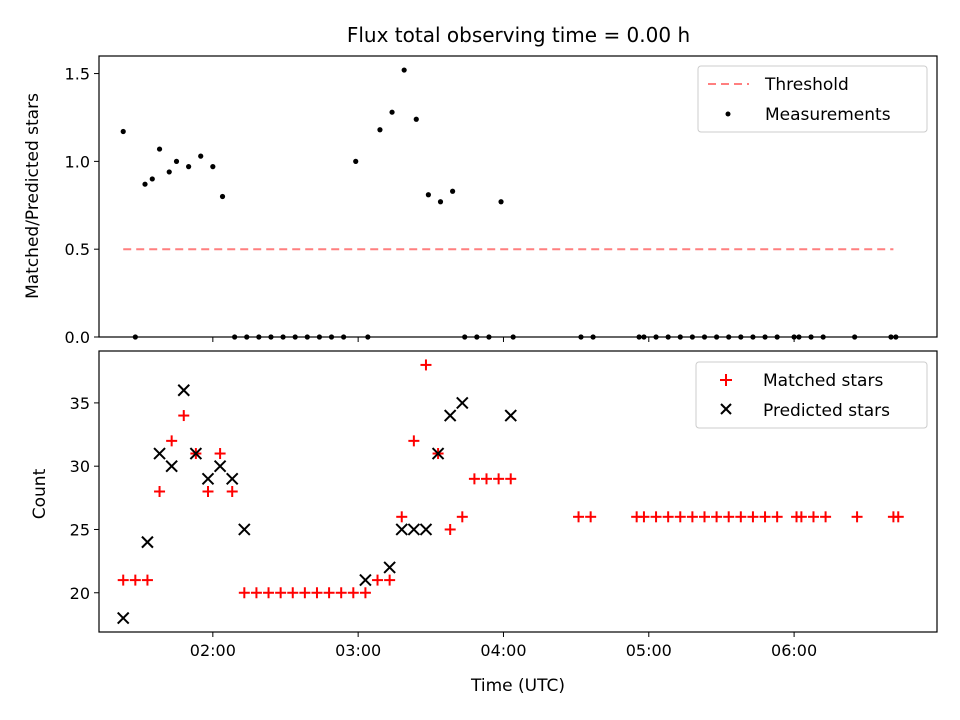 Image resolution: width=960 pixels, height=720 pixels. Describe the element at coordinates (649, 650) in the screenshot. I see `bottom-xtick-label: 05:00` at that location.